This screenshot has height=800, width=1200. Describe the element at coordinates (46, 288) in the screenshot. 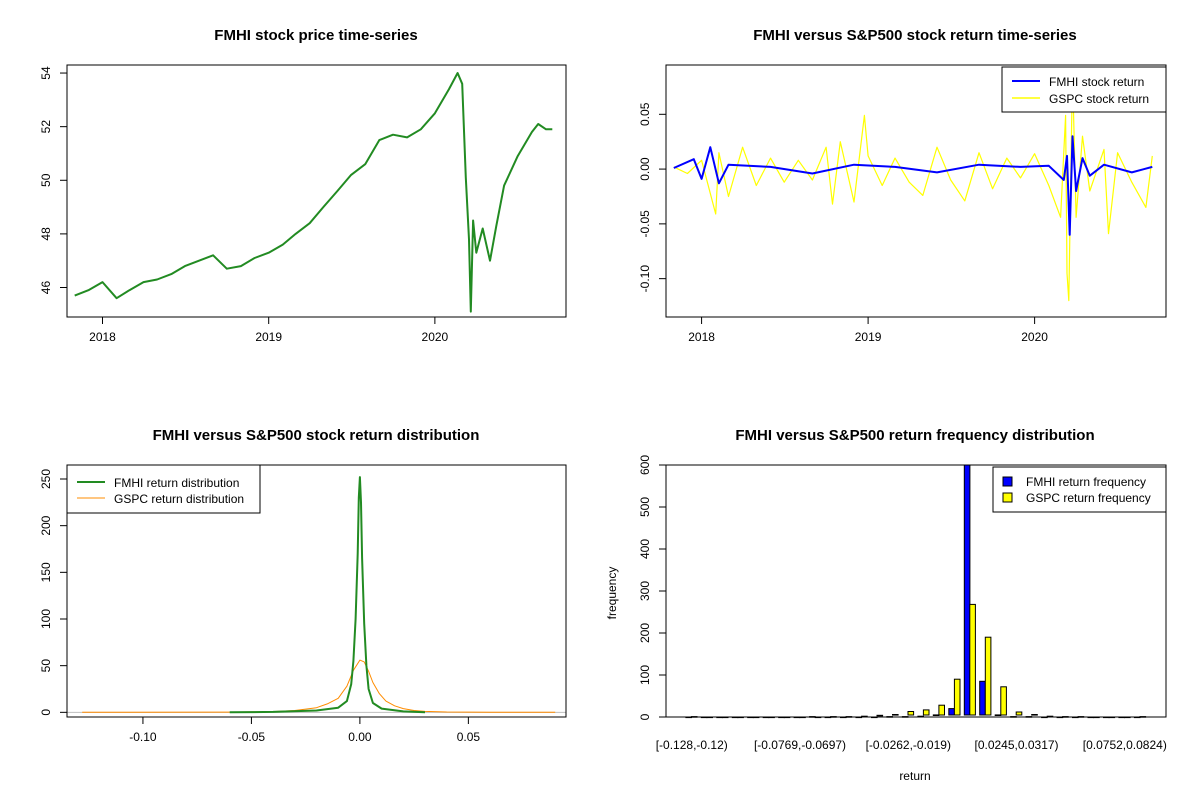

I see `y-tick-label: 46` at that location.